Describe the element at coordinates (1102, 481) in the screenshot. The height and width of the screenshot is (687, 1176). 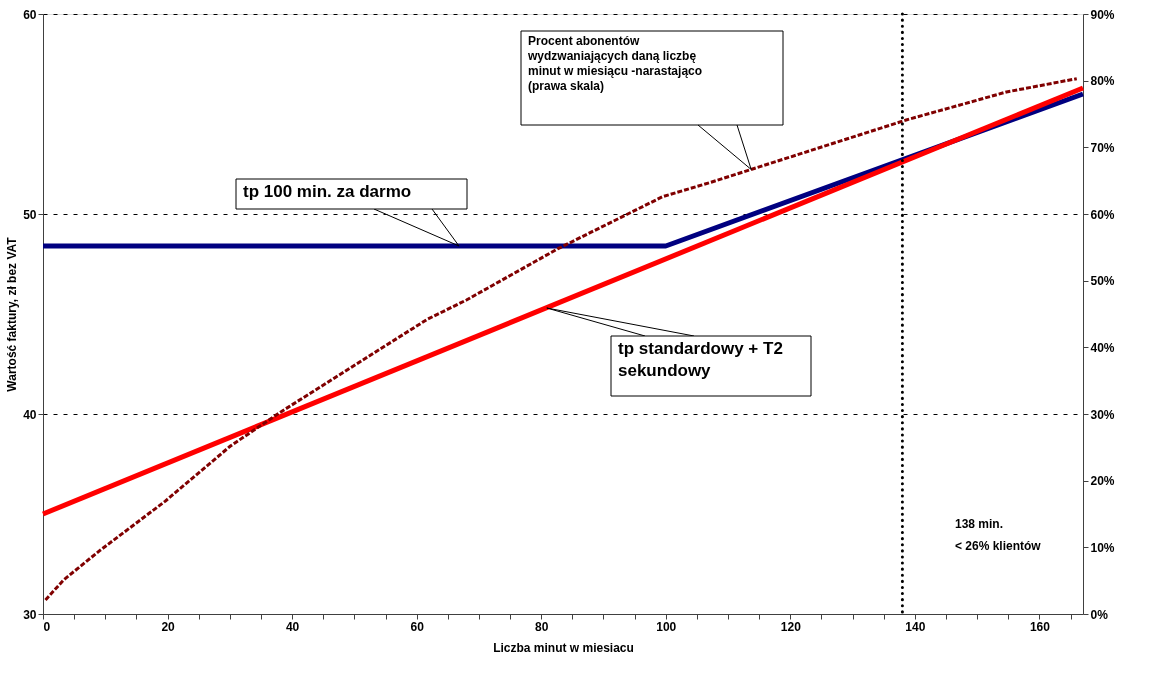
I see `y2-tick-label: 20%` at that location.